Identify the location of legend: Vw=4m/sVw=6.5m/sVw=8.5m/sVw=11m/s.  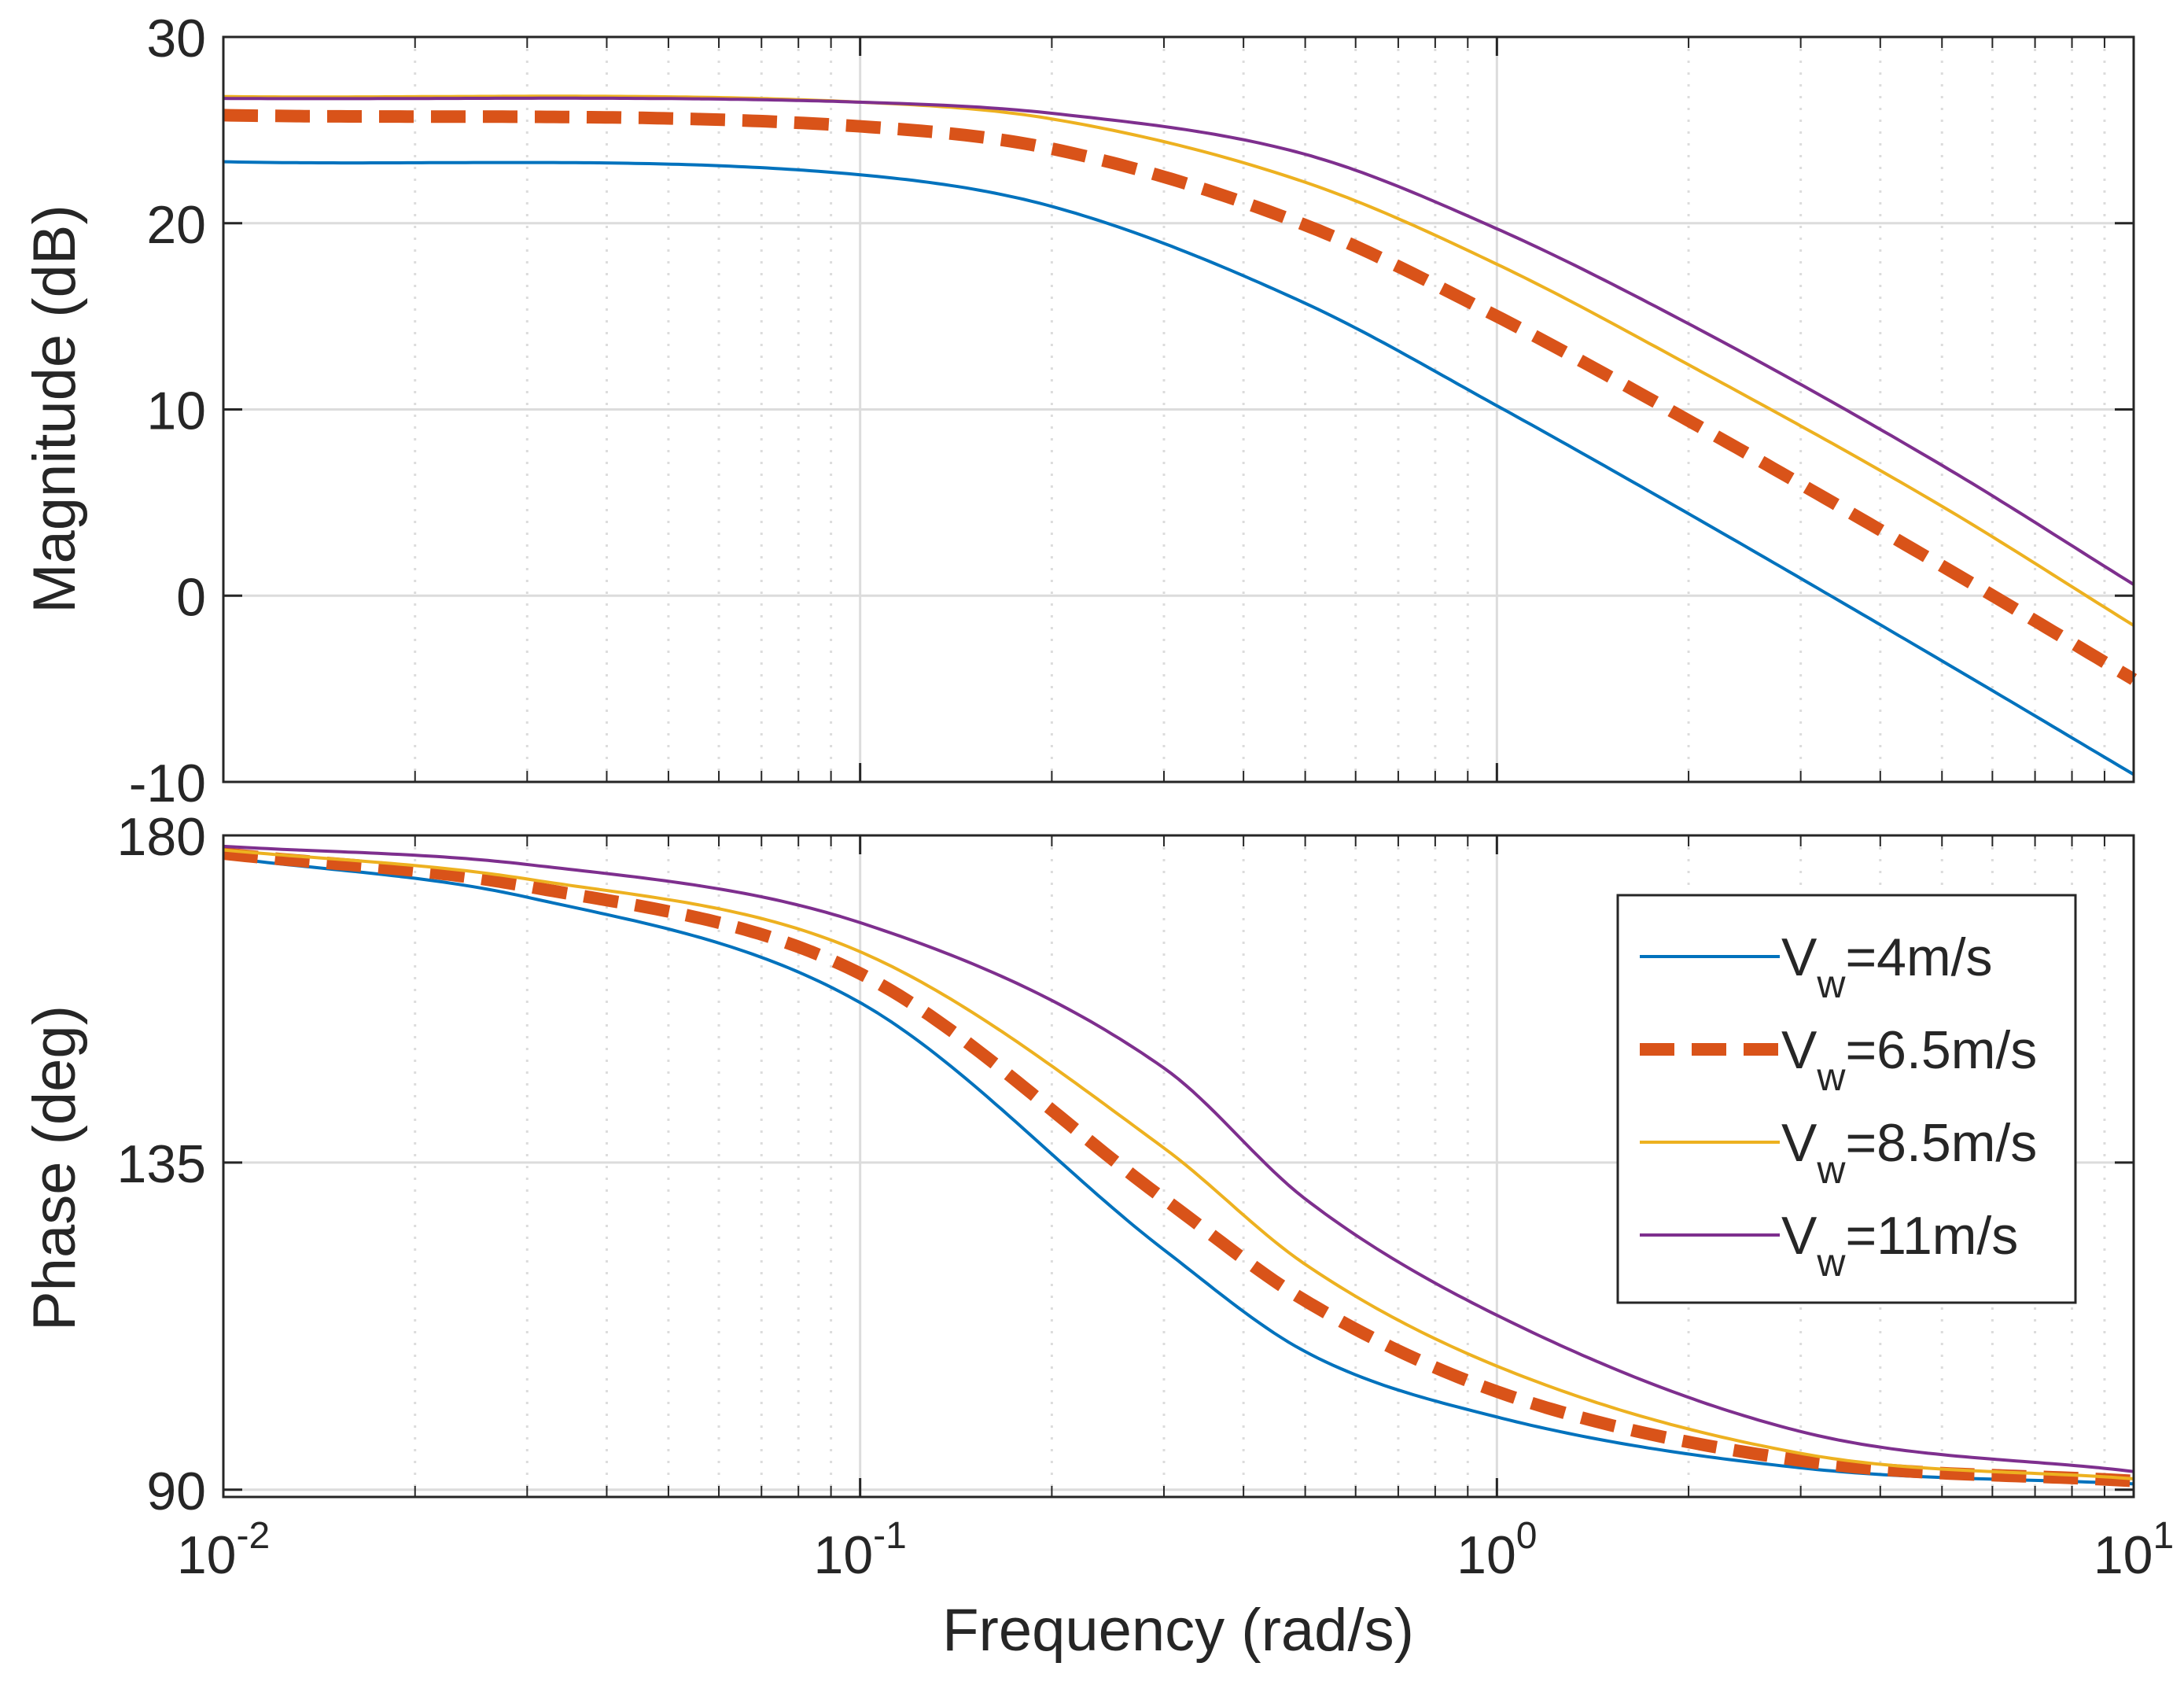
(1846, 1099).